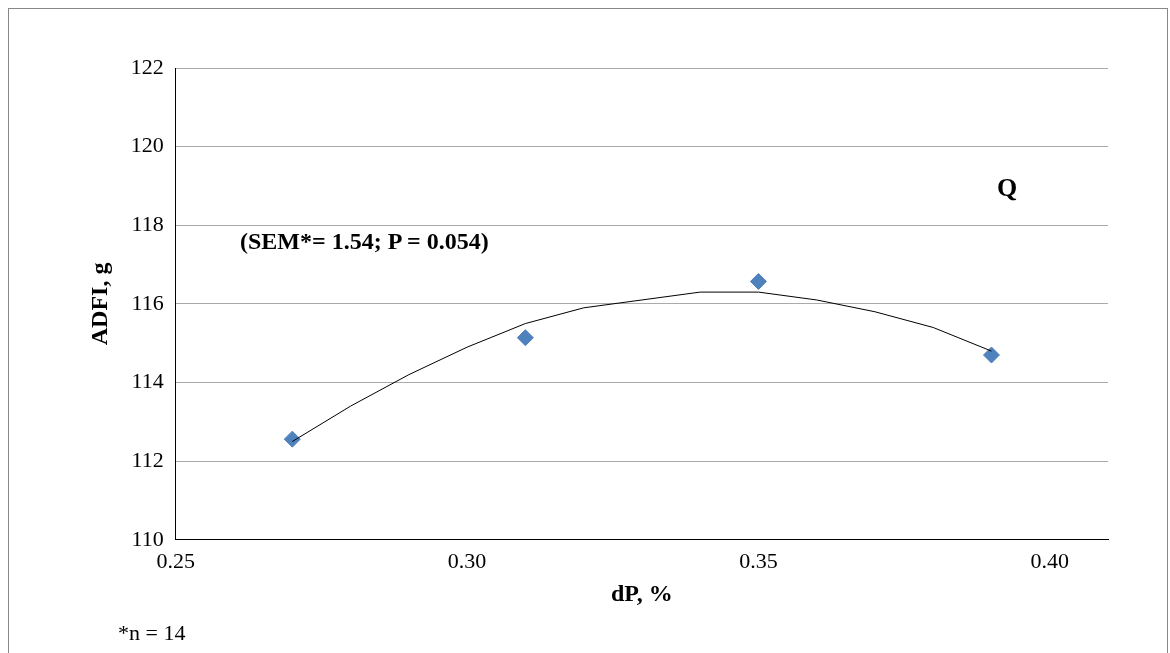  I want to click on y-axis-title: ADFI, g, so click(98, 304).